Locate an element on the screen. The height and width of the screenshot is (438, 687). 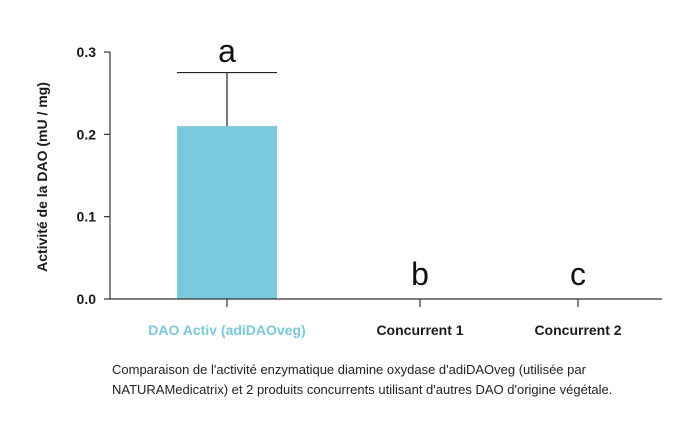
significance-letter-2: c is located at coordinates (578, 274).